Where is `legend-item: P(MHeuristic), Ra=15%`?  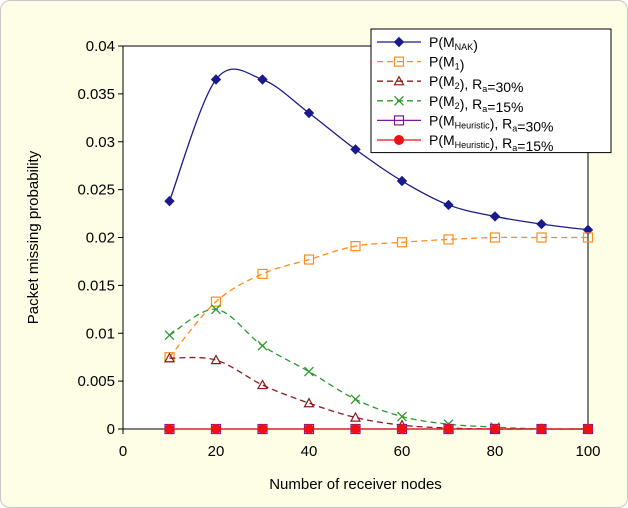 legend-item: P(MHeuristic), Ra=15% is located at coordinates (465, 143).